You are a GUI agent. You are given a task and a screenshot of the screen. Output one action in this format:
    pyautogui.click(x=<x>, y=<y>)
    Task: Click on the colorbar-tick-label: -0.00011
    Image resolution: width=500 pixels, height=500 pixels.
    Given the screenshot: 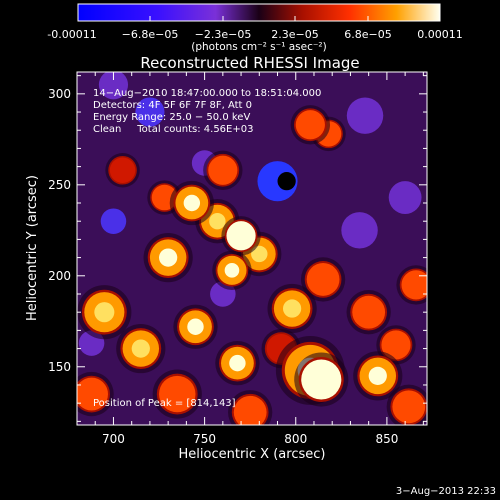 What is the action you would take?
    pyautogui.click(x=71, y=34)
    